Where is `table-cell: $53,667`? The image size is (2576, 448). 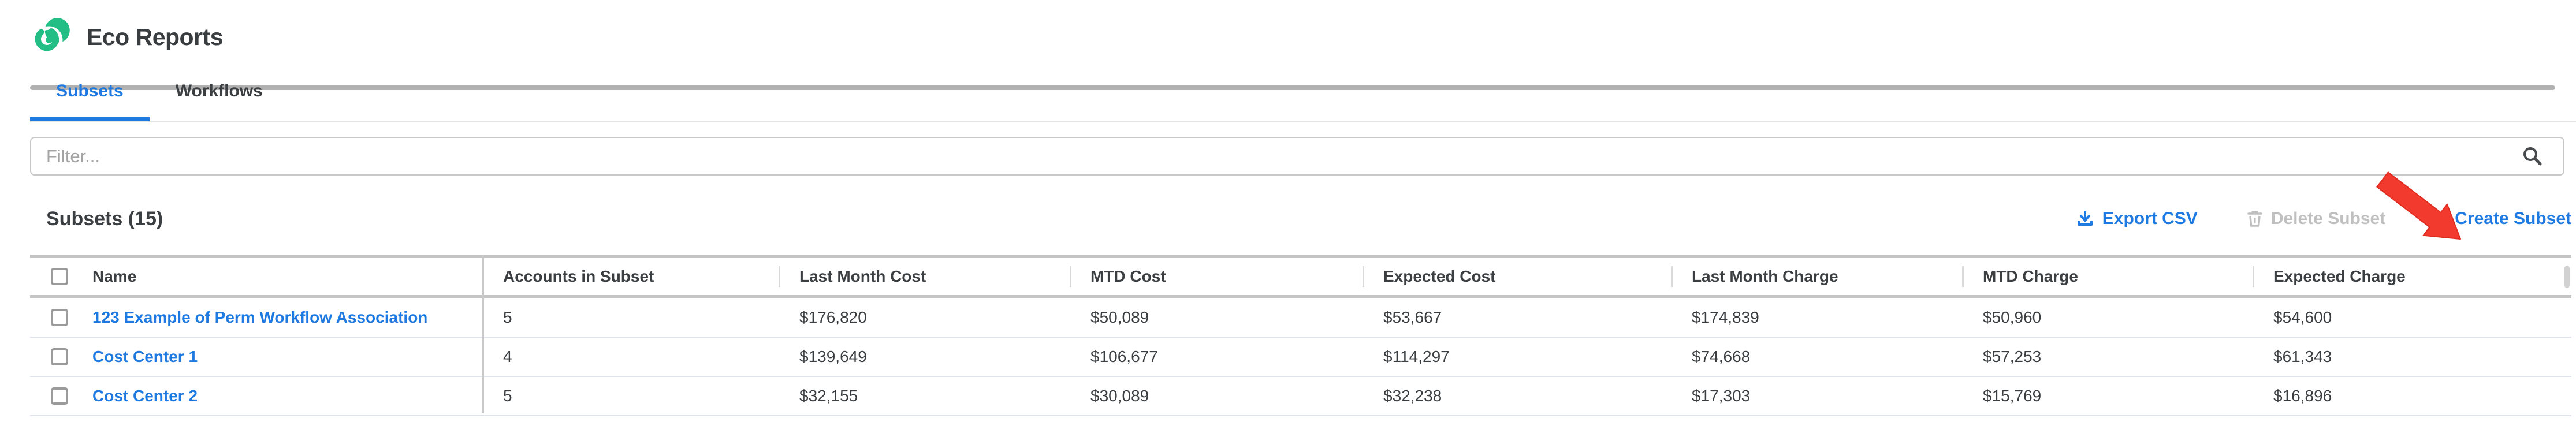
table-cell: $53,667 is located at coordinates (1412, 317).